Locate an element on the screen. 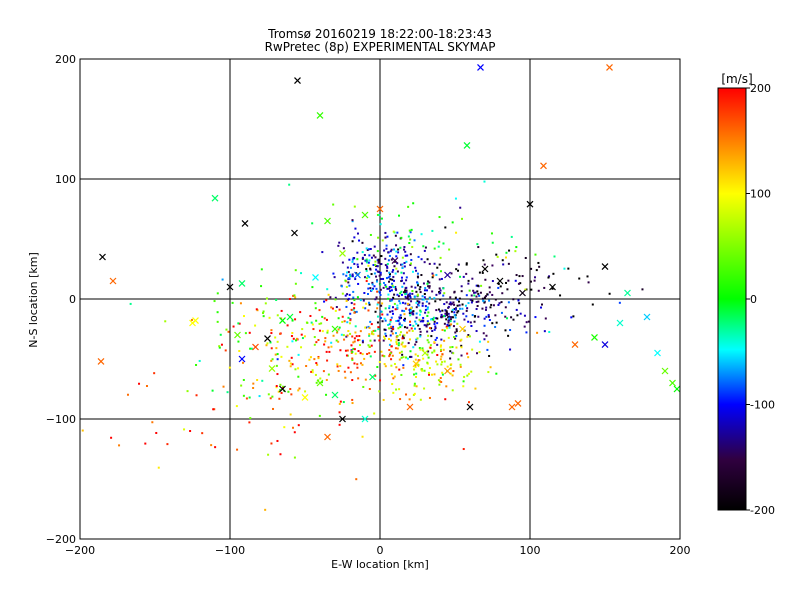 The height and width of the screenshot is (600, 800). y-tick-label: 200 is located at coordinates (65, 59).